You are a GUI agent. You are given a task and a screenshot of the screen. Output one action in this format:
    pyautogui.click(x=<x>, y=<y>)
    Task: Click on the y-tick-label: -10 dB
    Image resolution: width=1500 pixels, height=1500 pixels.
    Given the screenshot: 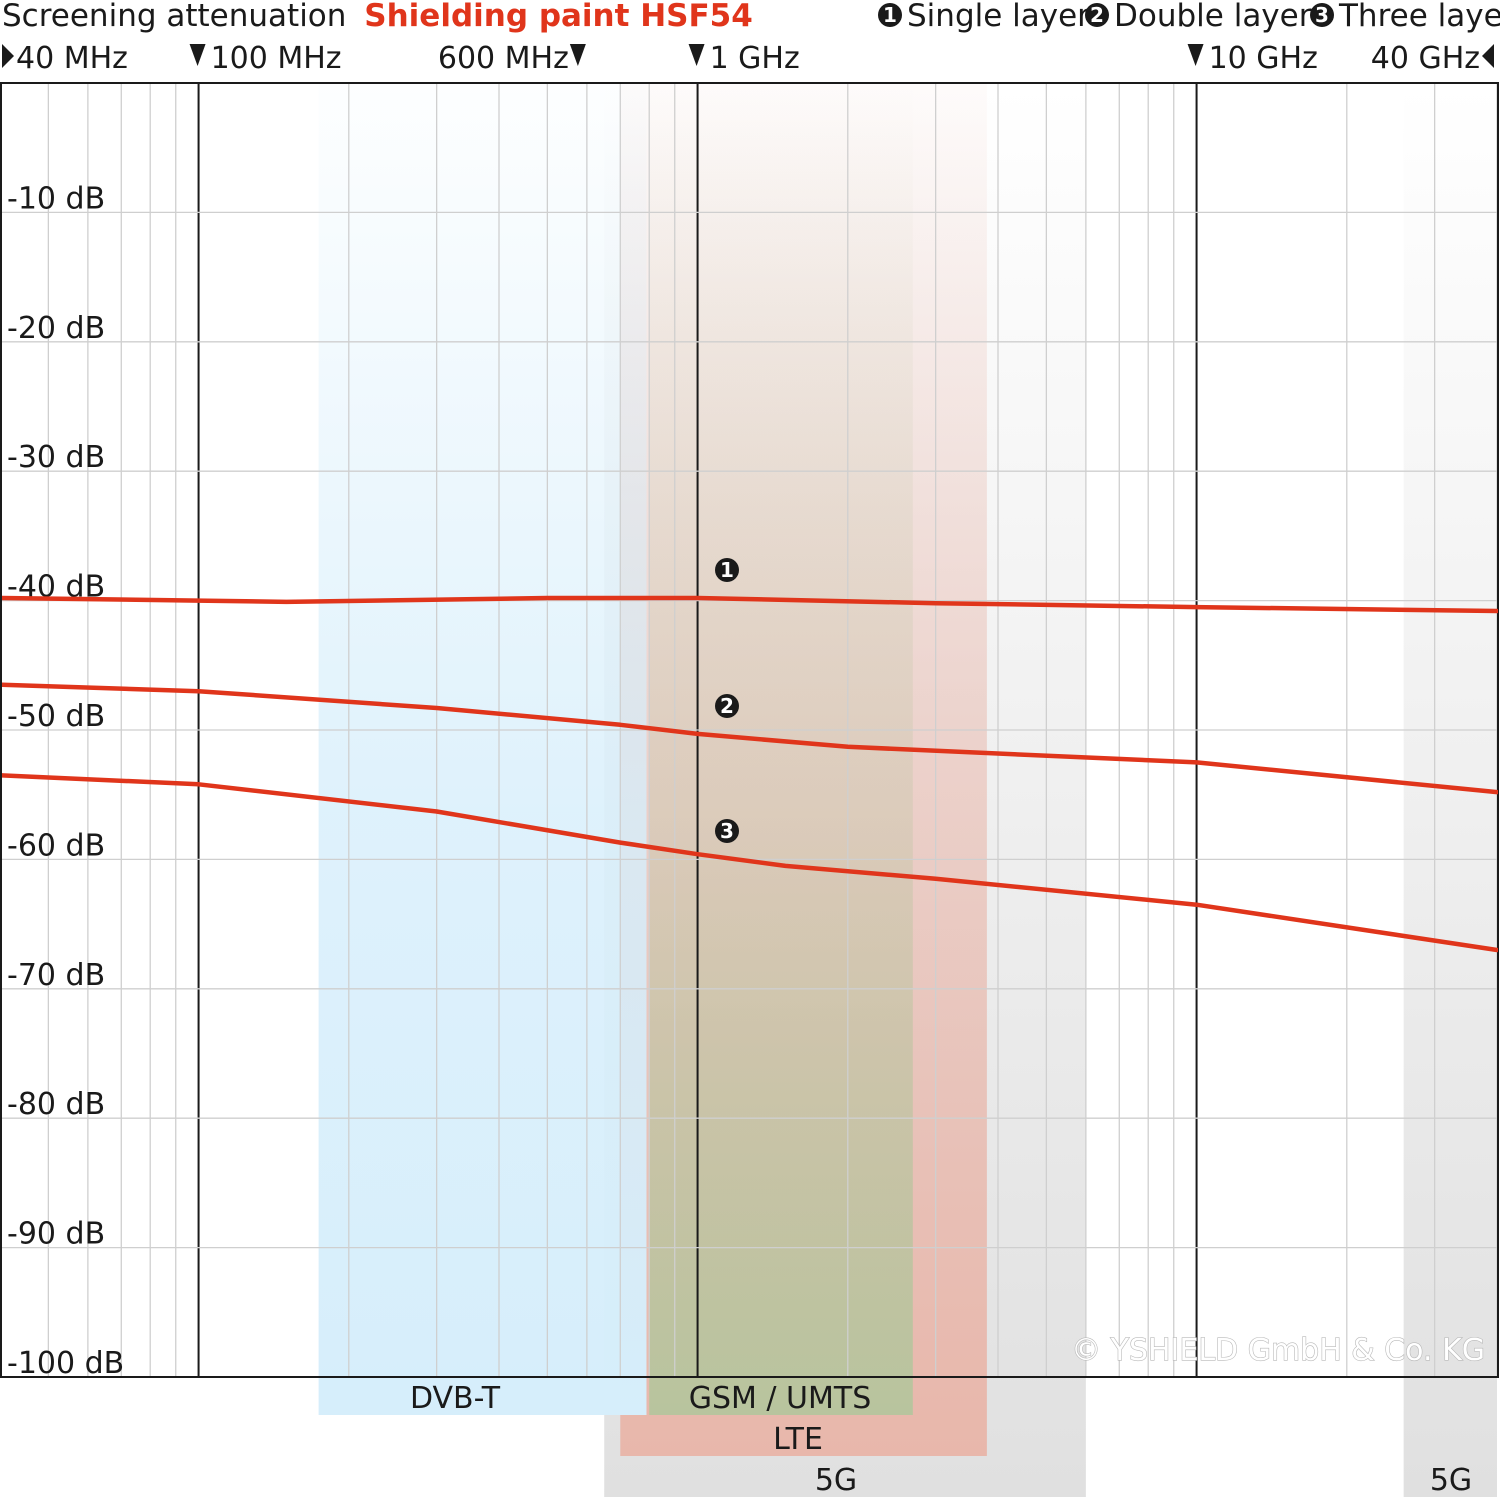 What is the action you would take?
    pyautogui.click(x=56, y=198)
    